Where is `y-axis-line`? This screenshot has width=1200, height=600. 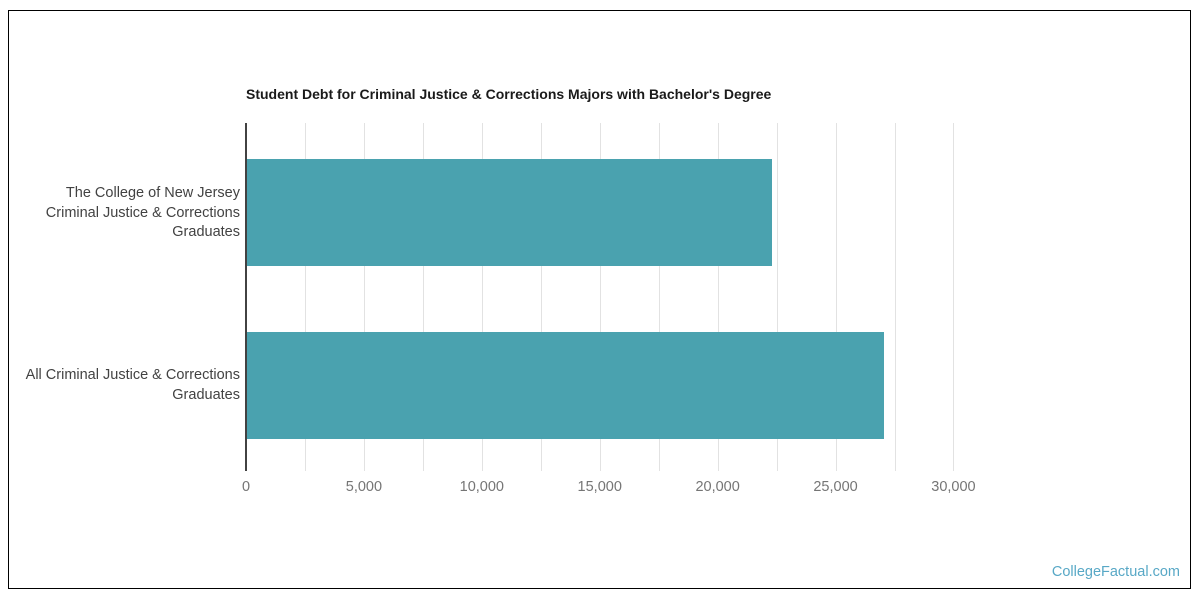
y-axis-line is located at coordinates (246, 297).